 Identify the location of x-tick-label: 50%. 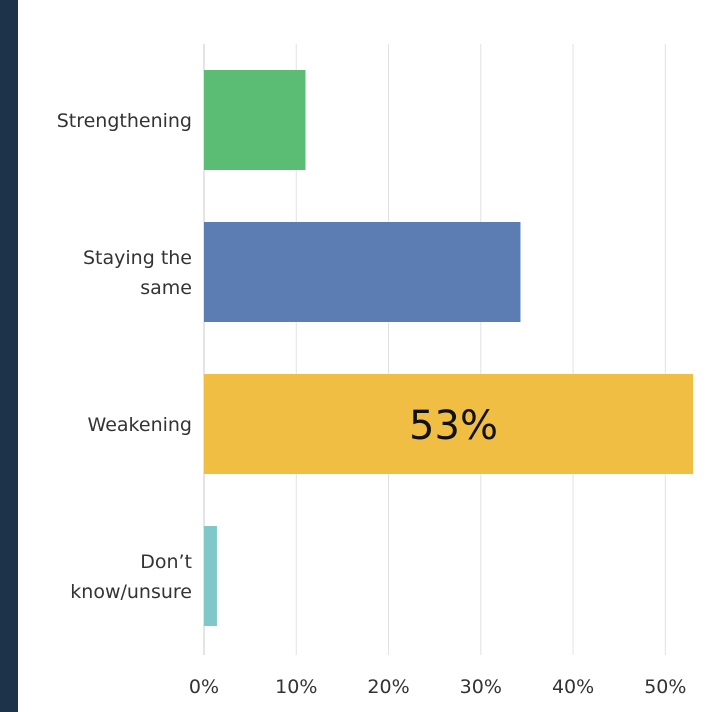
(665, 687).